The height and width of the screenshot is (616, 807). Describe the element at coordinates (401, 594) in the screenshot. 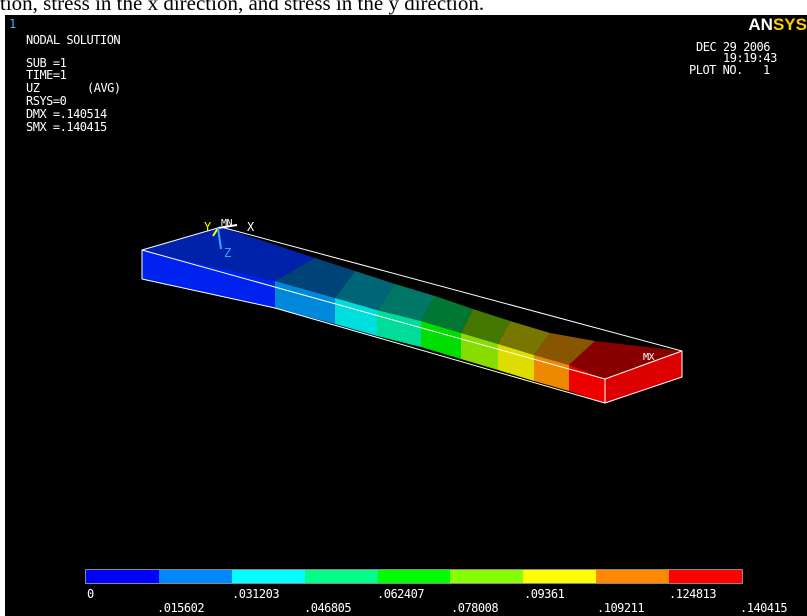

I see `legend-label: .062407` at that location.